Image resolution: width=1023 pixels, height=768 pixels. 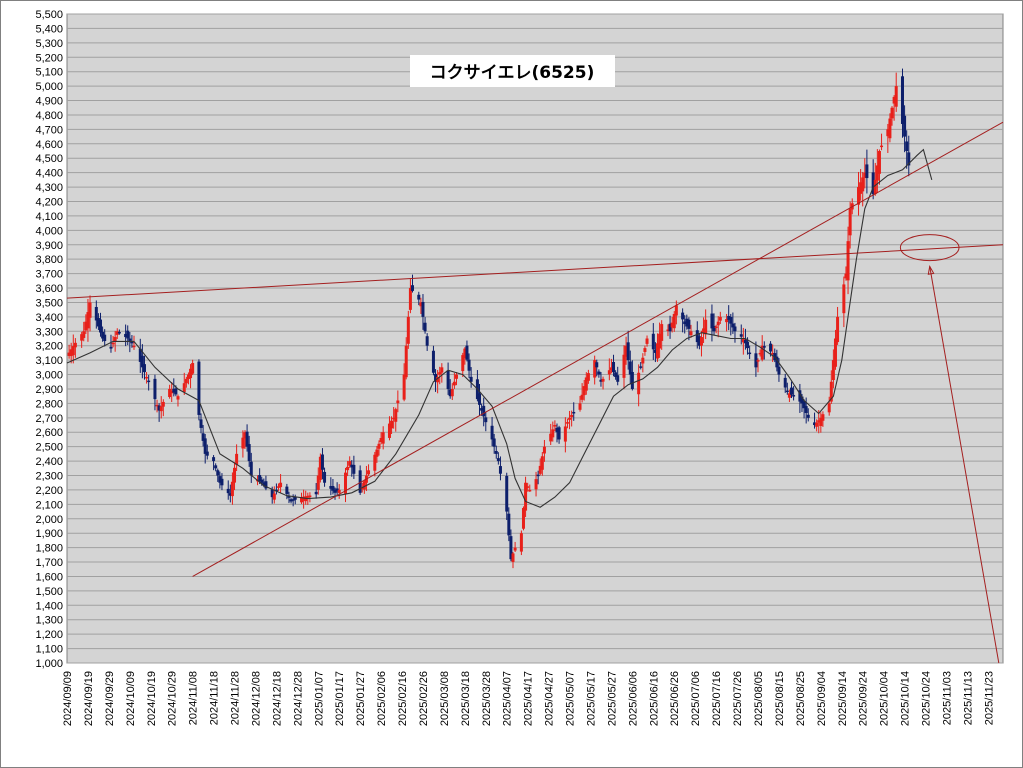 I want to click on x-tick-label: 2024/12/18, so click(x=277, y=698).